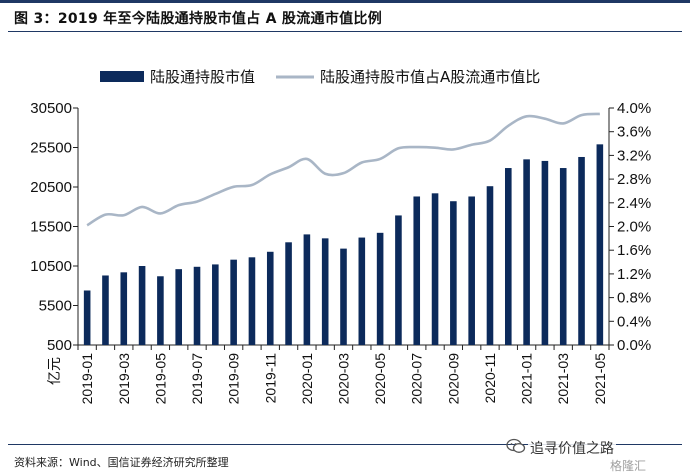 This screenshot has width=690, height=475. What do you see at coordinates (430, 77) in the screenshot?
I see `legend-line-label: 陆股通持股市值占A股流通市值比` at bounding box center [430, 77].